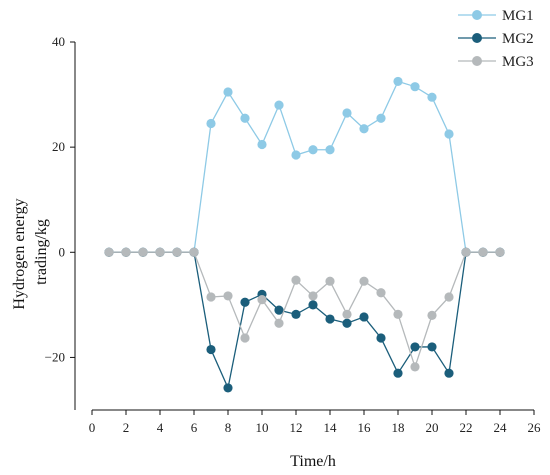 Image resolution: width=550 pixels, height=475 pixels. Describe the element at coordinates (58, 41) in the screenshot. I see `y-tick-label: 40` at that location.